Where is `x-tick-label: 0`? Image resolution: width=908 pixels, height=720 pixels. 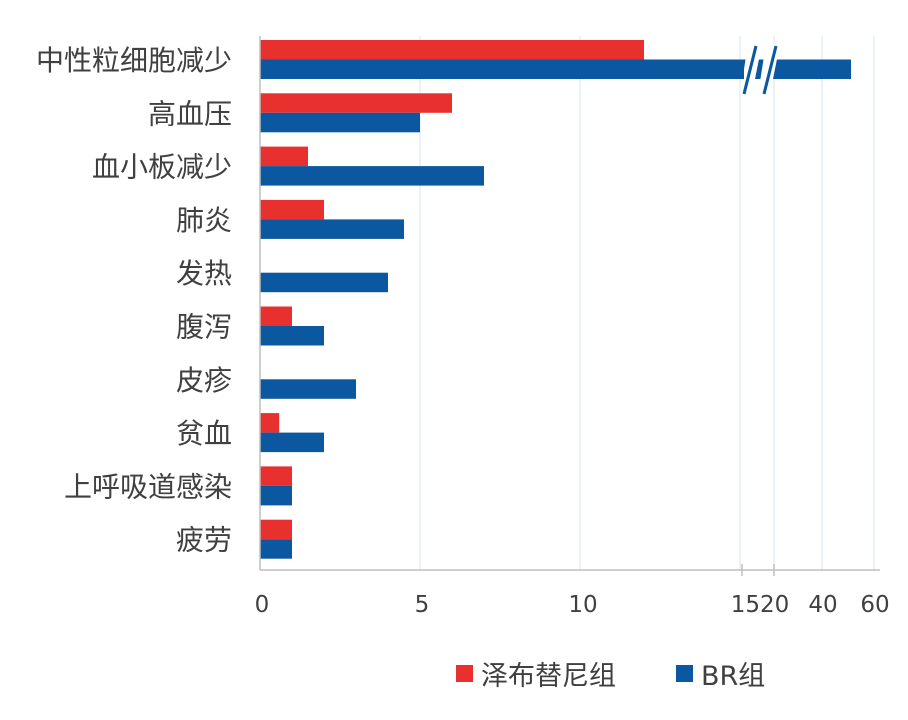
x-tick-label: 0 is located at coordinates (262, 605).